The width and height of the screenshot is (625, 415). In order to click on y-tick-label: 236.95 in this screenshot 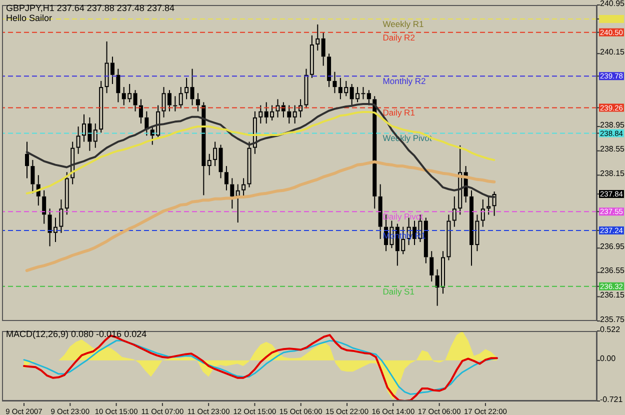, I will do `click(612, 246)`.